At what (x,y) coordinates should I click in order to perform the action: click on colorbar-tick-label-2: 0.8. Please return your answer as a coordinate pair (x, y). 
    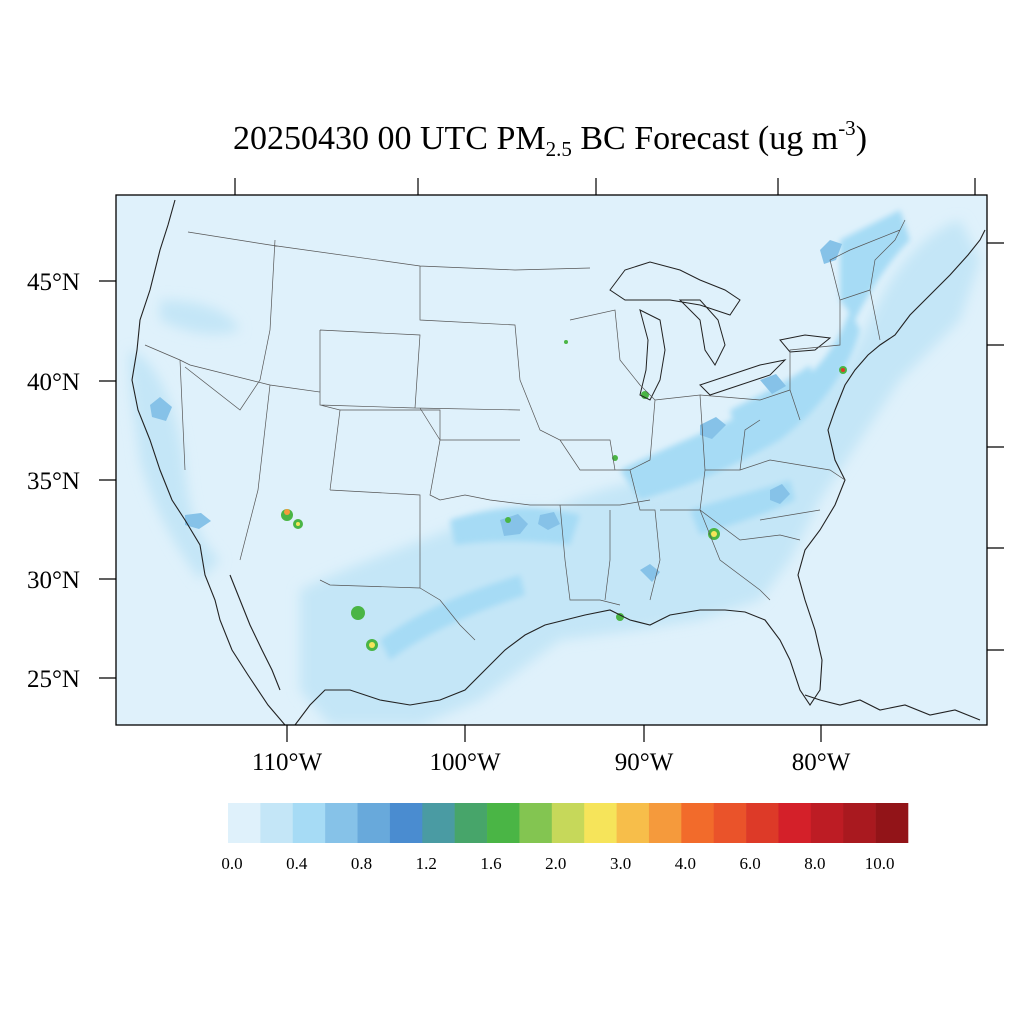
    Looking at the image, I should click on (361, 863).